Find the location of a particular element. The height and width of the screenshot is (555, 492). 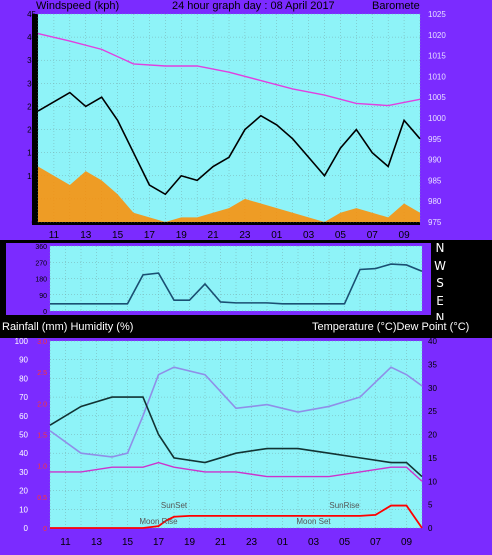

chart-title: 24 hour graph day : 08 April 2017 is located at coordinates (253, 6).